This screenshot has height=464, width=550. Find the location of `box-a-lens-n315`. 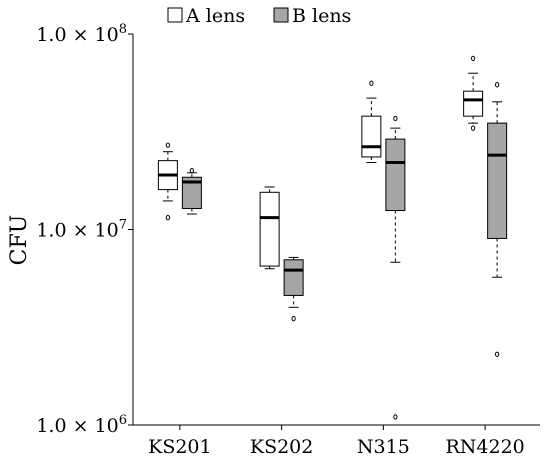

box-a-lens-n315 is located at coordinates (371, 122).